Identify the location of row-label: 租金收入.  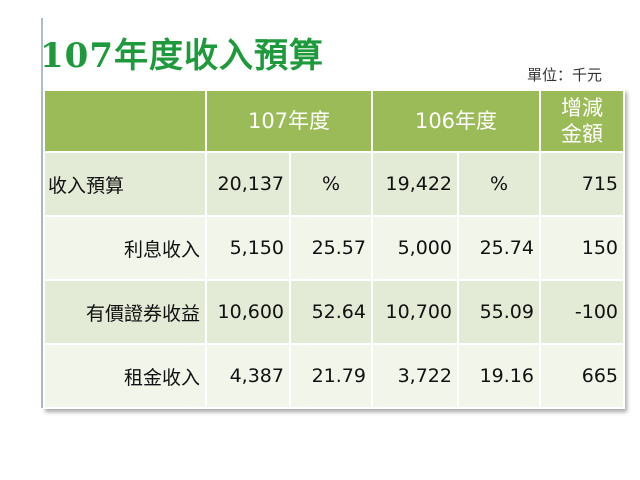
(125, 376).